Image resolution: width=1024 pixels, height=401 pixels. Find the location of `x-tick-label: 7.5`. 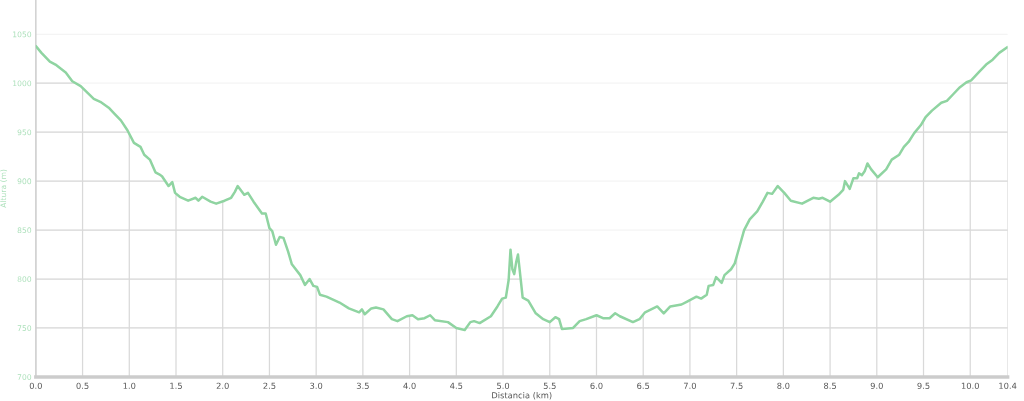

x-tick-label: 7.5 is located at coordinates (736, 385).